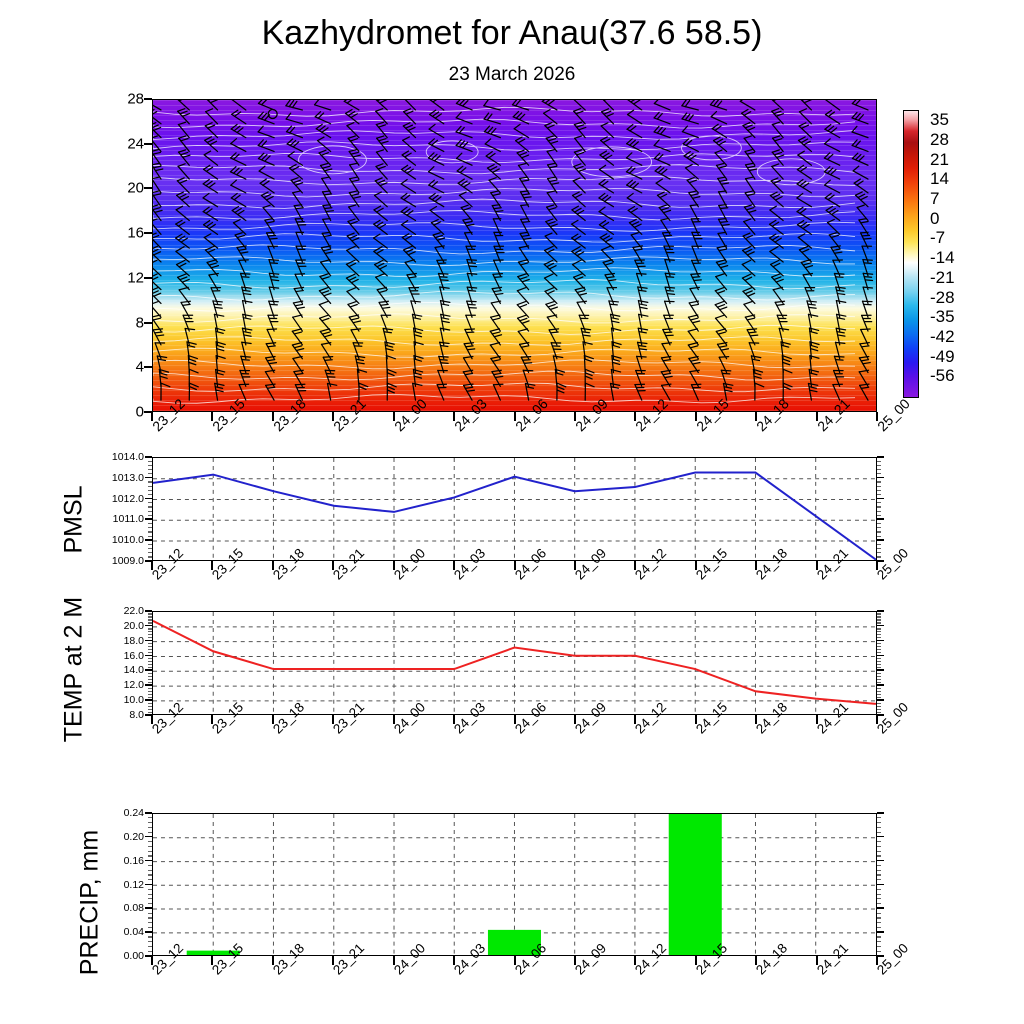  I want to click on colorbar-tick-label: -35, so click(942, 317).